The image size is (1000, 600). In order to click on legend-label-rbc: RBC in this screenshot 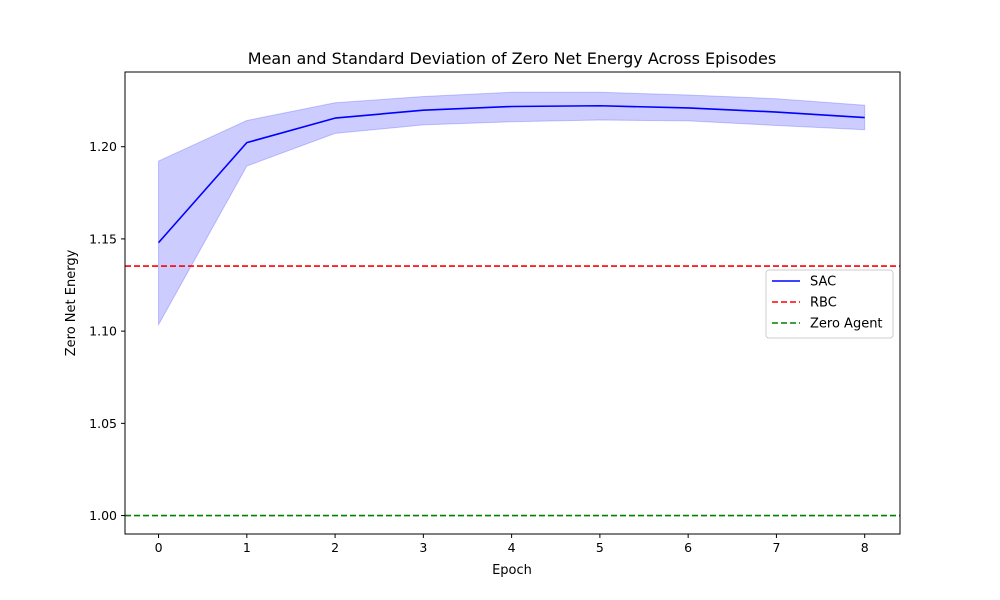, I will do `click(823, 303)`.